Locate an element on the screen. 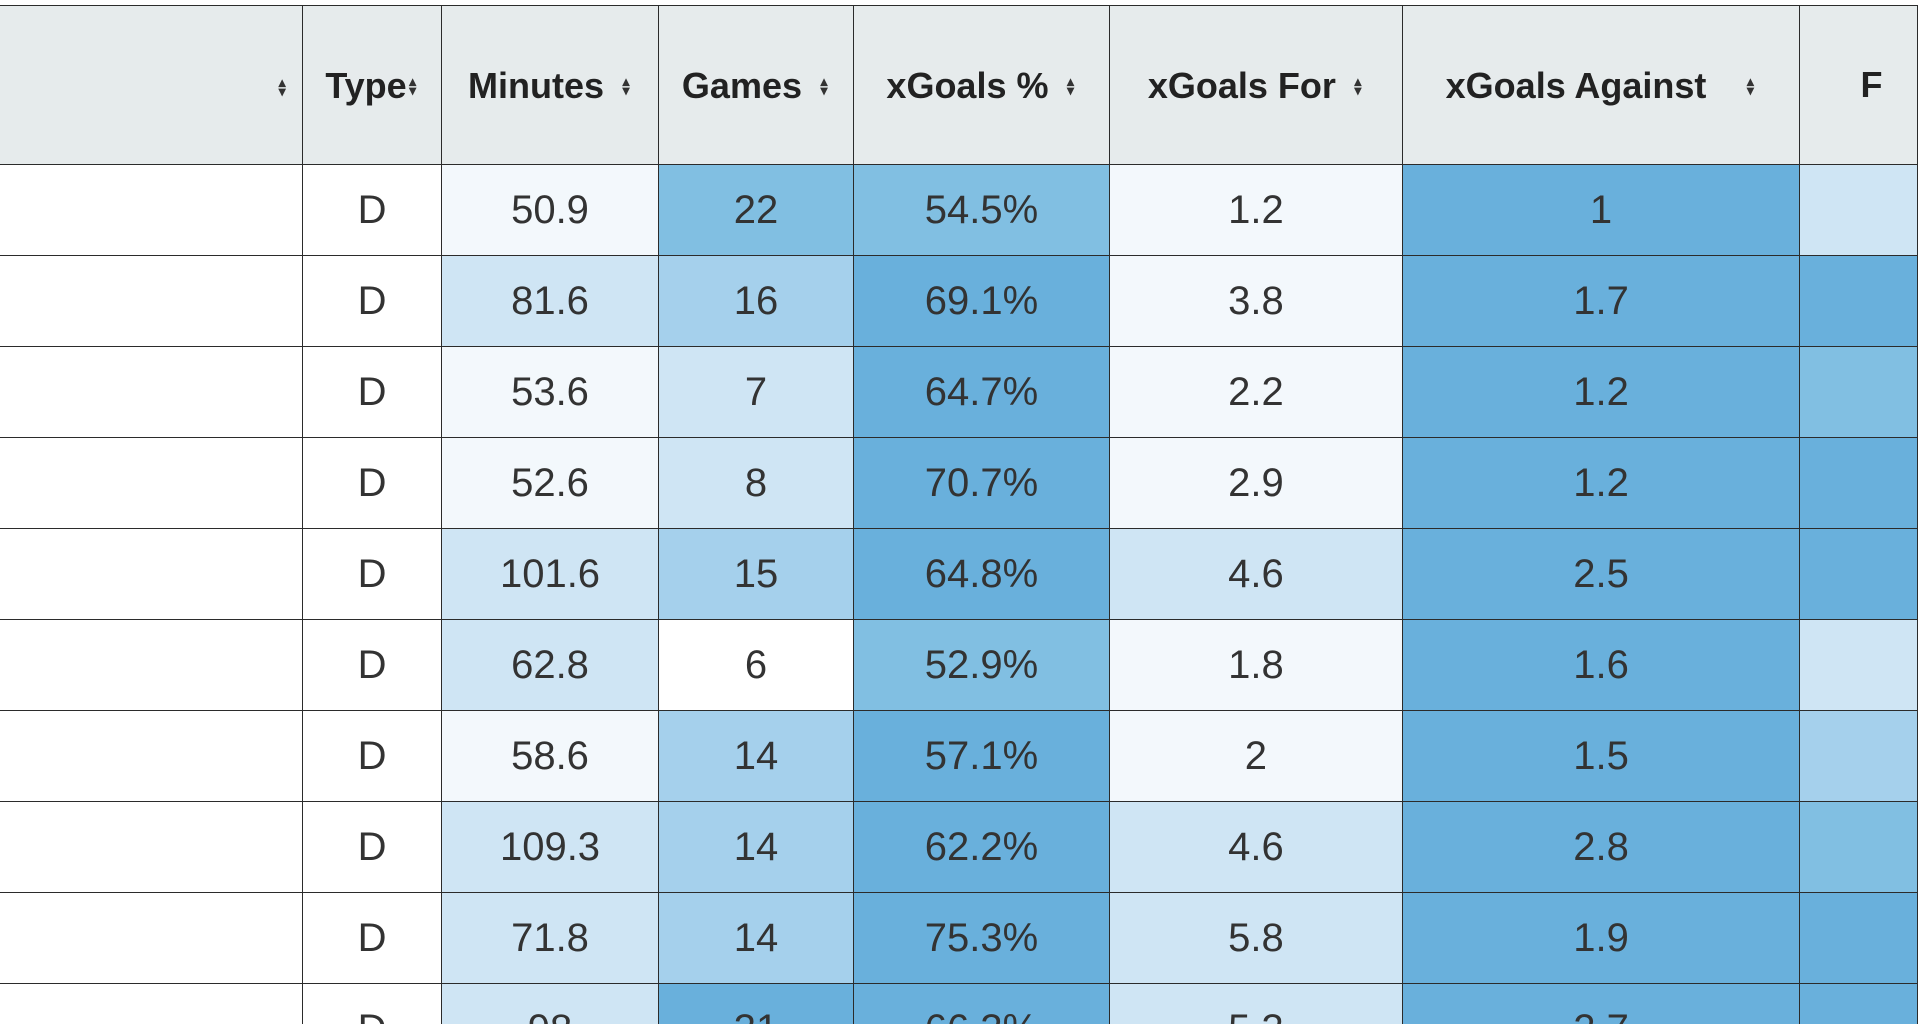 The height and width of the screenshot is (1024, 1920). table-row: D 52.6 8 70.7% 2.9 1.2 is located at coordinates (959, 483).